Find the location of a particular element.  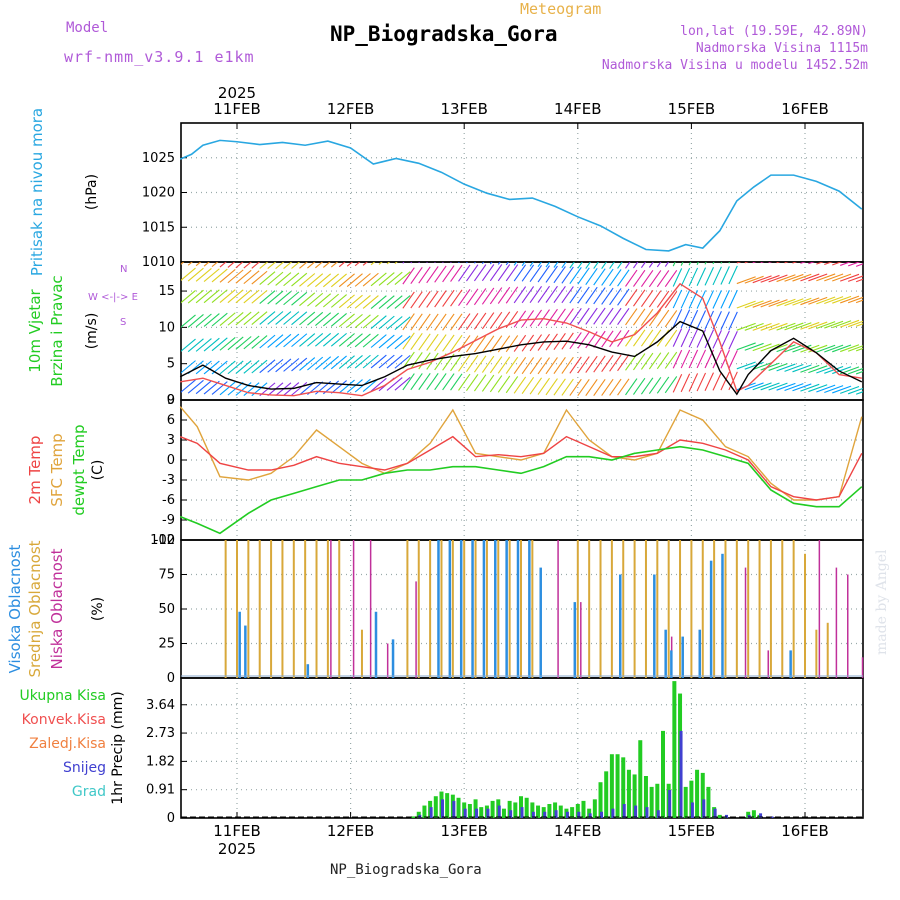

temp-label-sfc: SFC Temp is located at coordinates (57, 469).